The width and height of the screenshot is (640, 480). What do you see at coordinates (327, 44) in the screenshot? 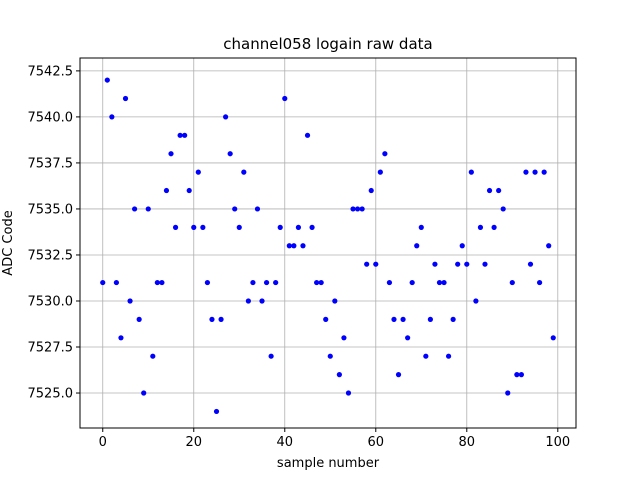
I see `chart-title: channel058 logain raw data` at bounding box center [327, 44].